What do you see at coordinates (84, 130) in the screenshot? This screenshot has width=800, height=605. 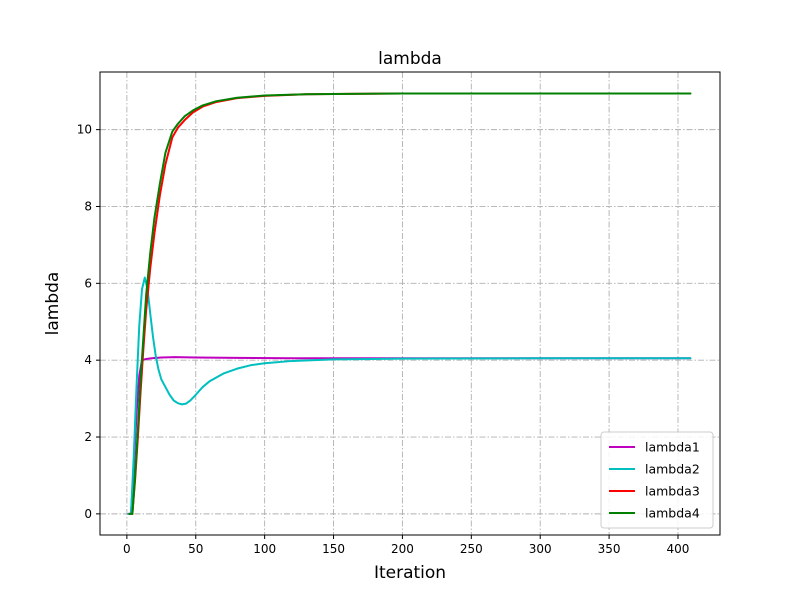 I see `y-tick-label: 10` at bounding box center [84, 130].